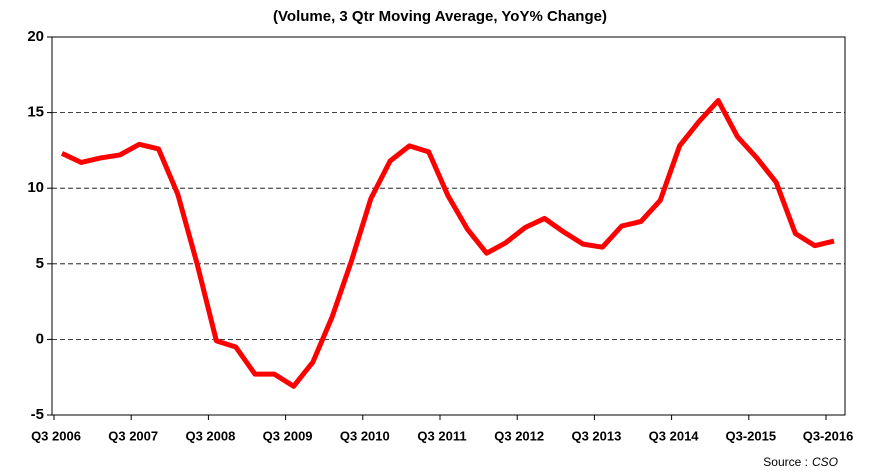 The image size is (885, 475). Describe the element at coordinates (37, 414) in the screenshot. I see `y-tick-label: -5` at that location.